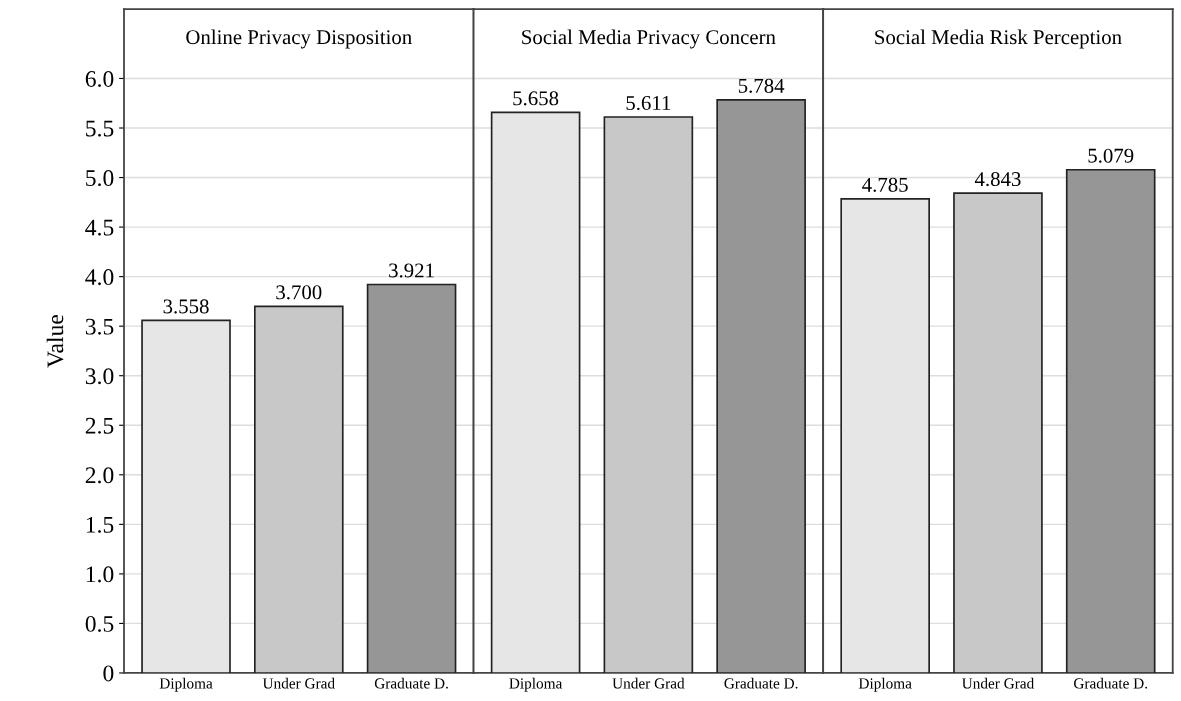  What do you see at coordinates (100, 574) in the screenshot?
I see `y-tick-label: 1.0` at bounding box center [100, 574].